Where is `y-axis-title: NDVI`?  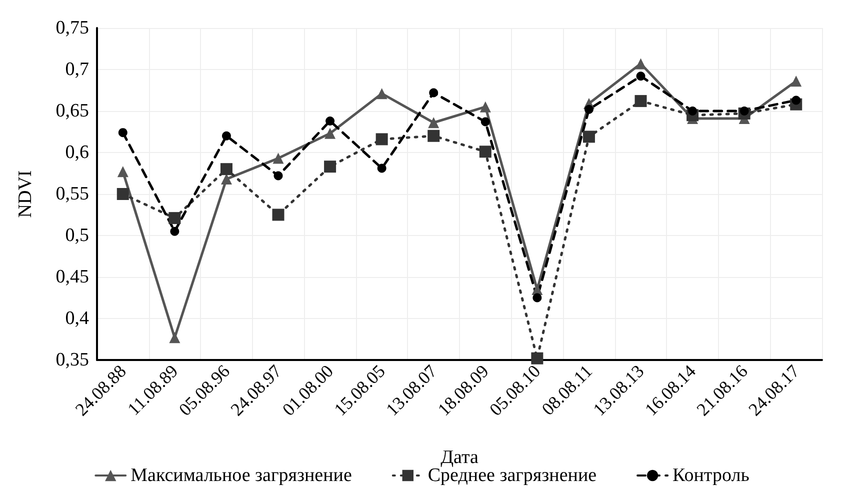 y-axis-title: NDVI is located at coordinates (25, 194).